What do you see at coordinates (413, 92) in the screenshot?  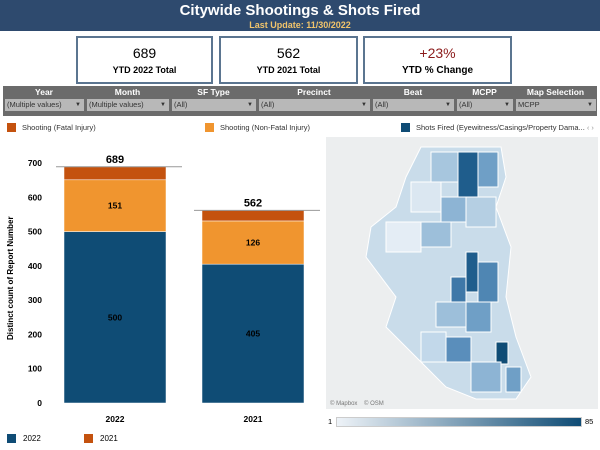 I see `filter-label: Beat` at bounding box center [413, 92].